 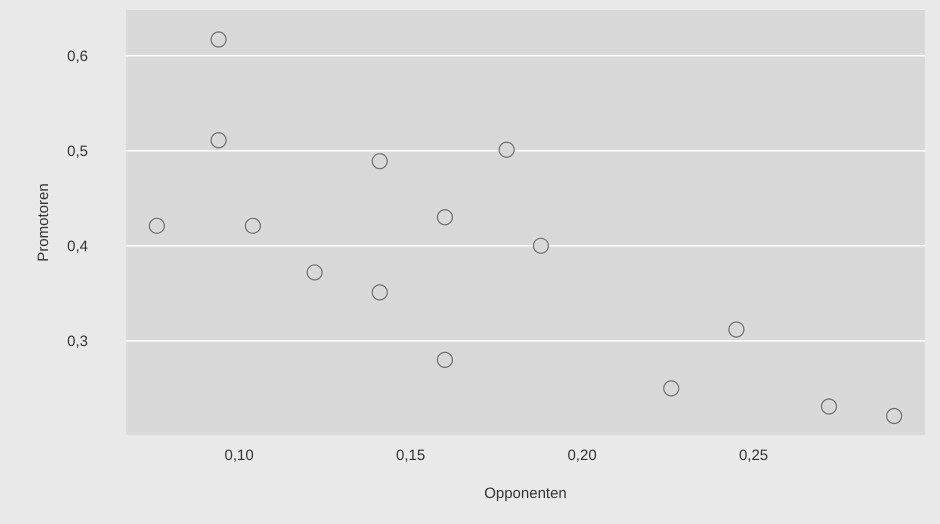 I want to click on x-axis-title: Opponenten, so click(x=525, y=493).